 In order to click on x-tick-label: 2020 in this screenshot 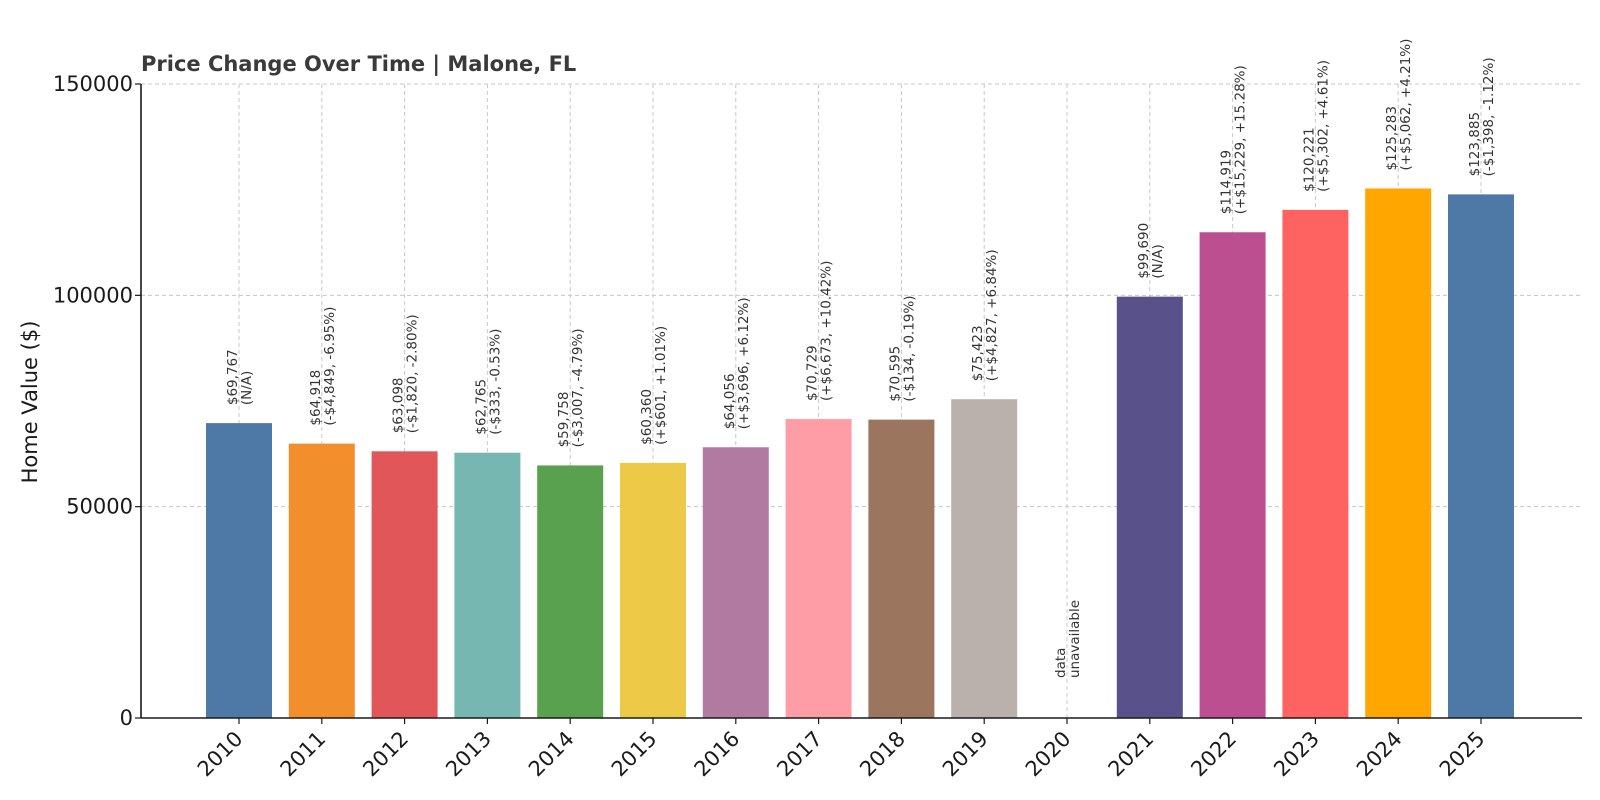, I will do `click(1048, 754)`.